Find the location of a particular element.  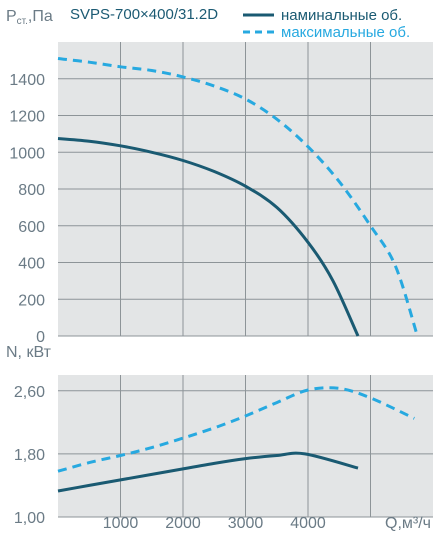

flow-tick-label: 3000 is located at coordinates (246, 523).